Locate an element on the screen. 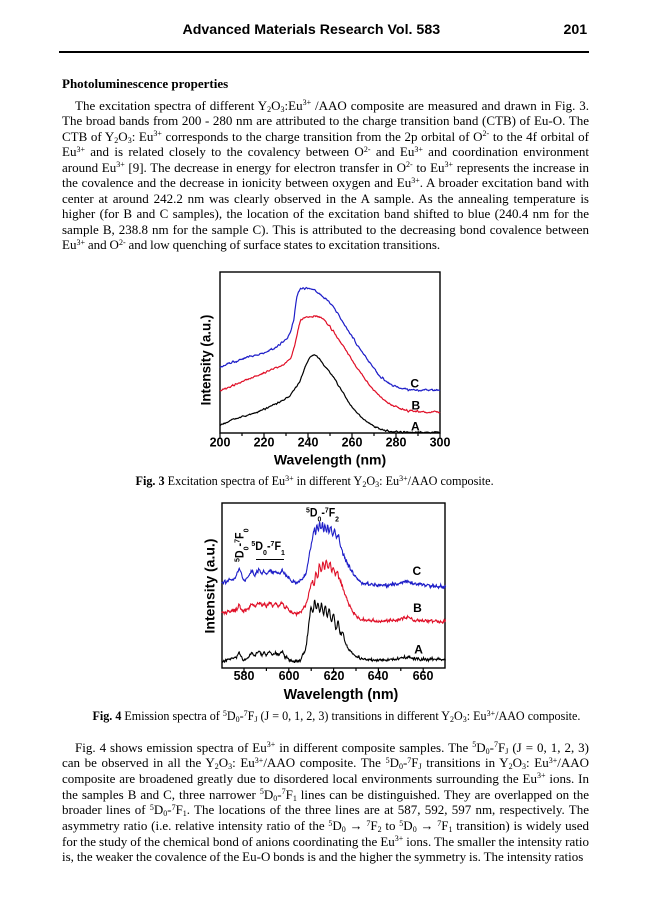 This screenshot has width=650, height=920. svg-text: 280 is located at coordinates (396, 443).